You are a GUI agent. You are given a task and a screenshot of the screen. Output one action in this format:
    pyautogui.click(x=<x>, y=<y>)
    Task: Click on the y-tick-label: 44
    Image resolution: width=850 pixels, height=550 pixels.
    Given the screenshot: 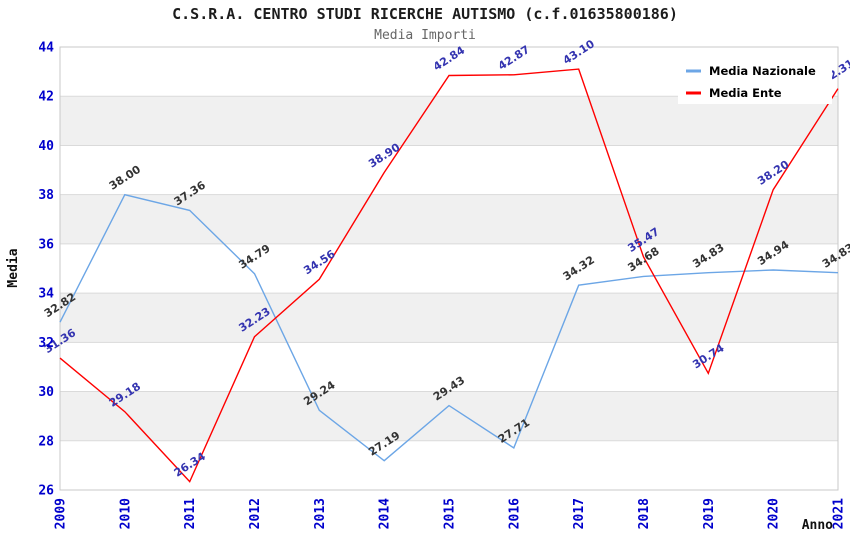 What is the action you would take?
    pyautogui.click(x=46, y=48)
    